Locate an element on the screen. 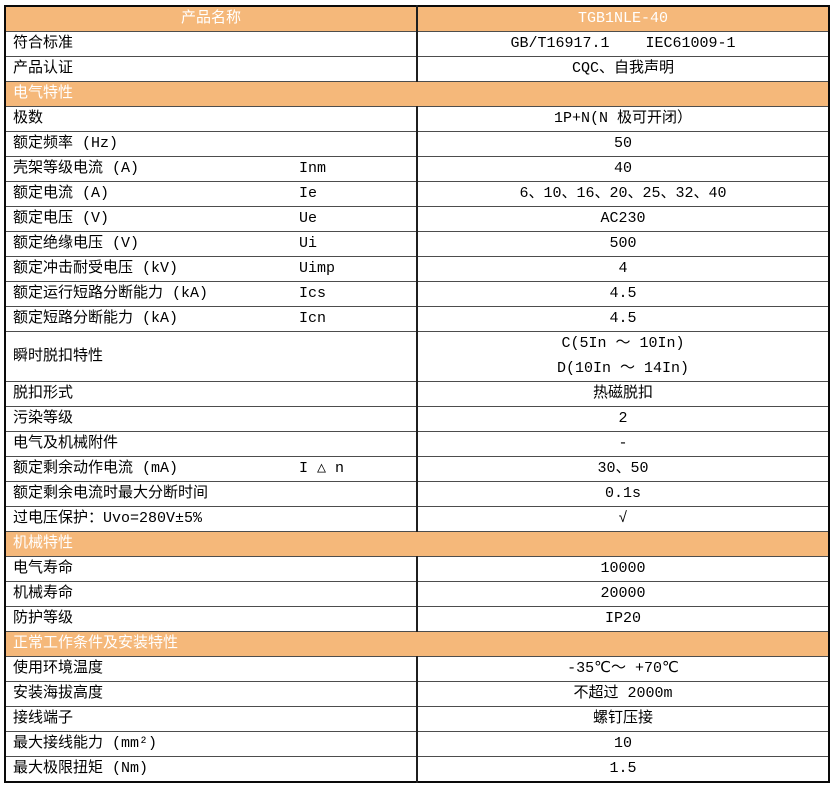  row-value: 50 is located at coordinates (623, 144).